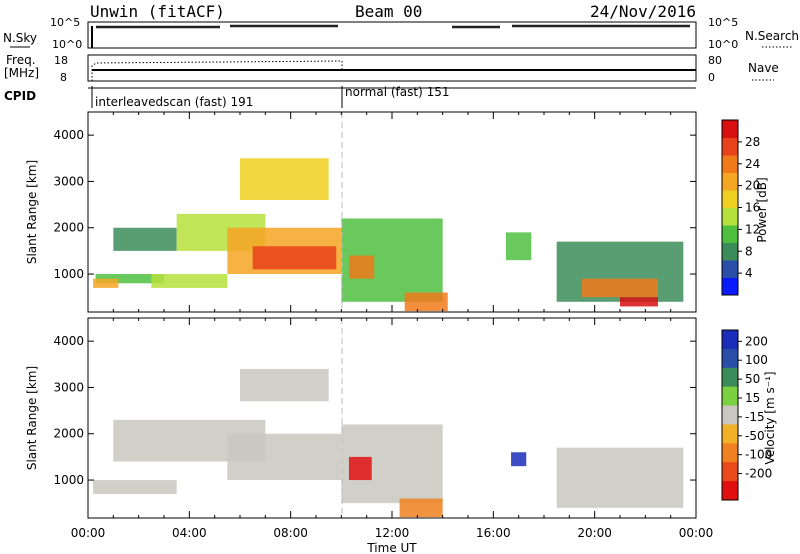 The height and width of the screenshot is (554, 800). Describe the element at coordinates (756, 341) in the screenshot. I see `velocity-colorbar-tick-label: 200` at that location.